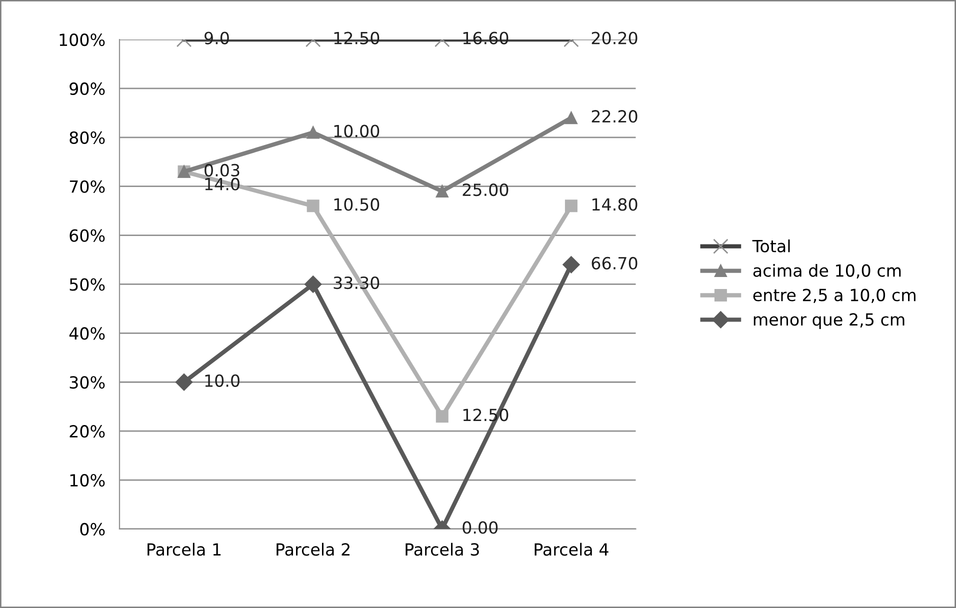  What do you see at coordinates (87, 186) in the screenshot?
I see `y-tick-label: 70%` at bounding box center [87, 186].